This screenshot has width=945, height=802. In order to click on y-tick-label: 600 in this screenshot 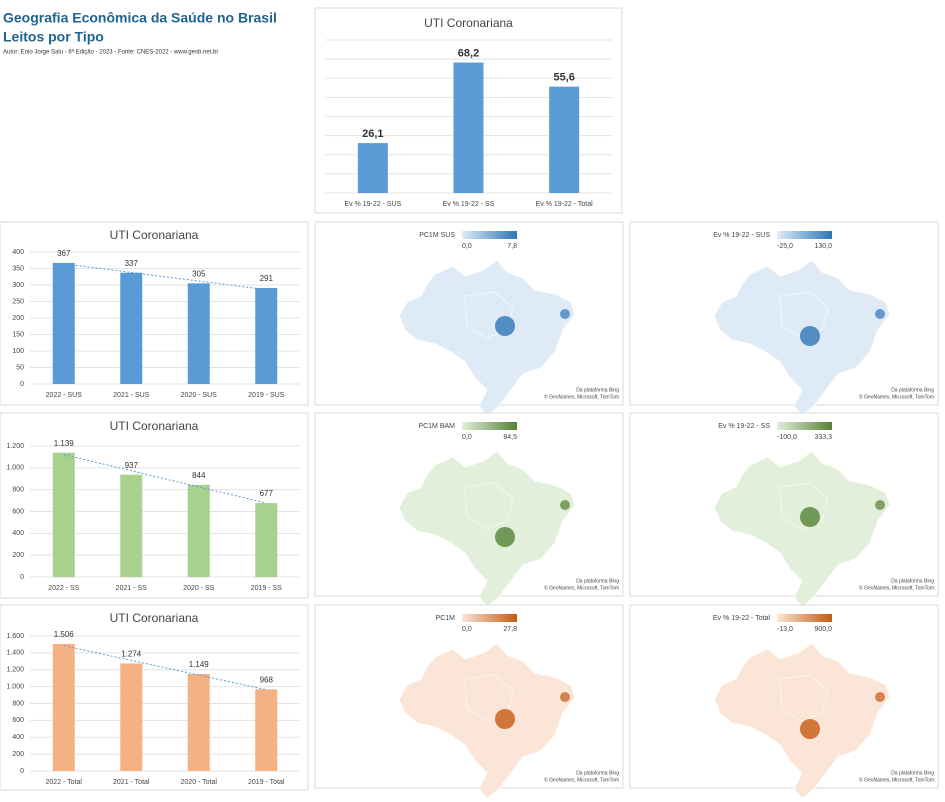, I will do `click(18, 720)`.